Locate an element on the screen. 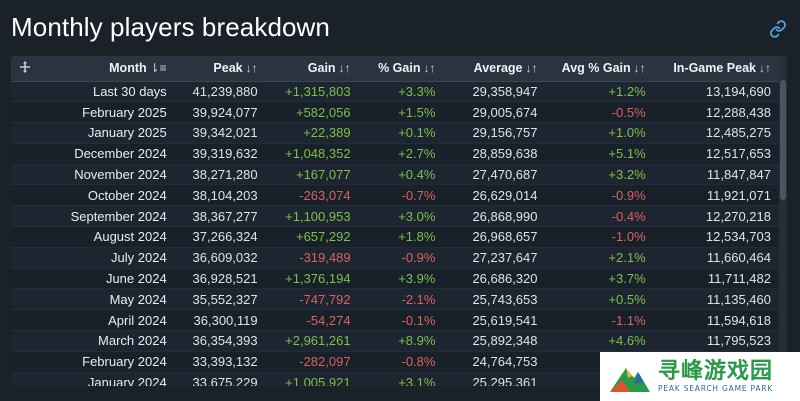 Image resolution: width=800 pixels, height=401 pixels. cell-peak: 39,319,632 is located at coordinates (220, 154).